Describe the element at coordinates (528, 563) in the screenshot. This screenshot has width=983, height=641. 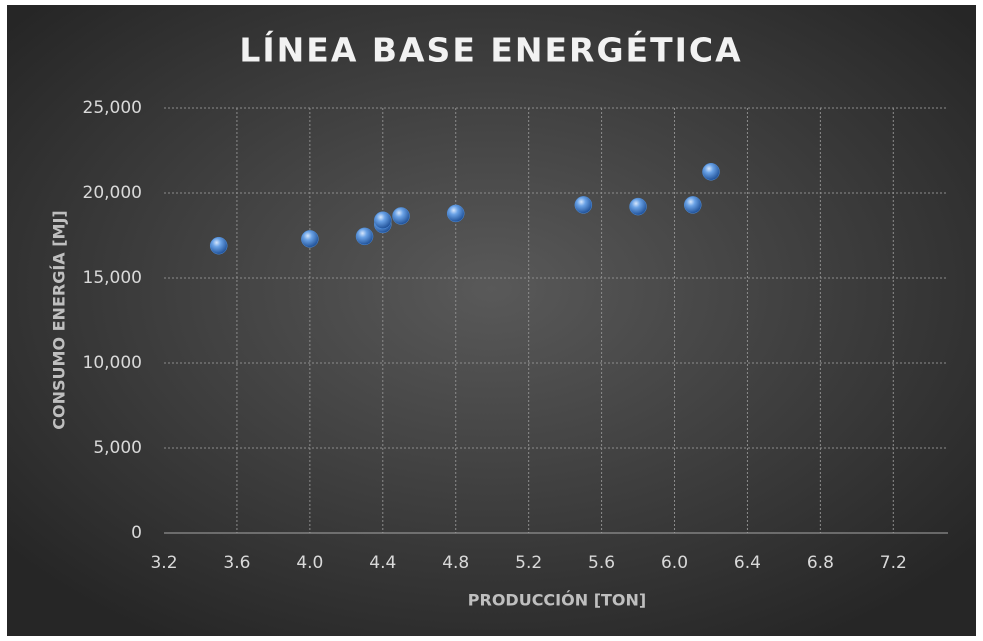
I see `x-tick-label: 5.2` at that location.